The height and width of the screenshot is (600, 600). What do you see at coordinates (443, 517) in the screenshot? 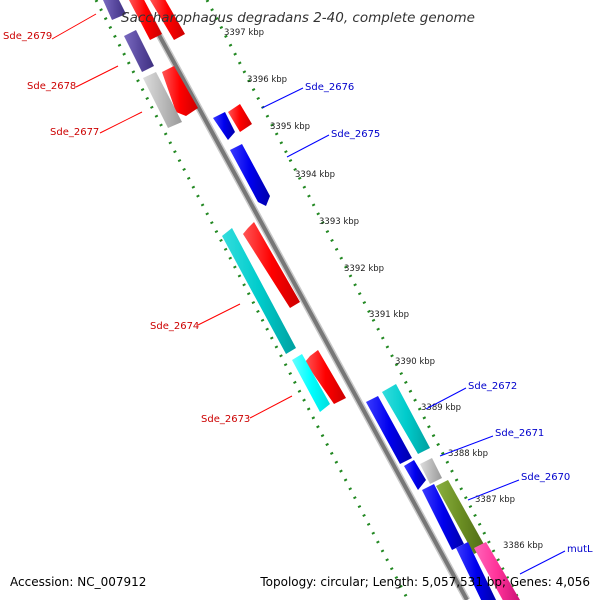
I see `feature-sde2670-reverse` at bounding box center [443, 517].